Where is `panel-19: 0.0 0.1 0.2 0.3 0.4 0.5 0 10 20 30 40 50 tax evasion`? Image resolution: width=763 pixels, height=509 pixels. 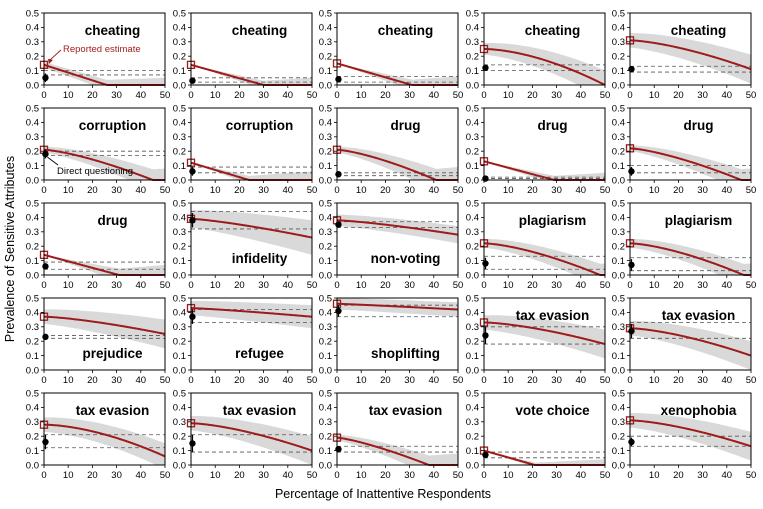
panel-19: 0.0 0.1 0.2 0.3 0.4 0.5 0 10 20 30 40 50 tax evasion is located at coordinates (538, 339).